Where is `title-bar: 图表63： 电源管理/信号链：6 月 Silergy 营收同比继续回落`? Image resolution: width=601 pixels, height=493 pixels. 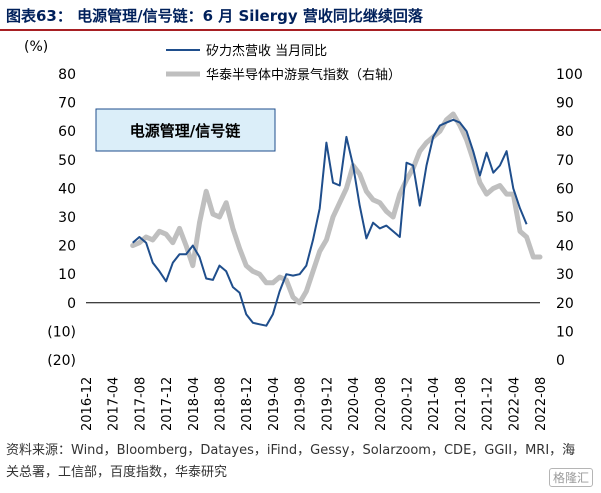 title-bar: 图表63： 电源管理/信号链：6 月 Silergy 营收同比继续回落 is located at coordinates (300, 15).